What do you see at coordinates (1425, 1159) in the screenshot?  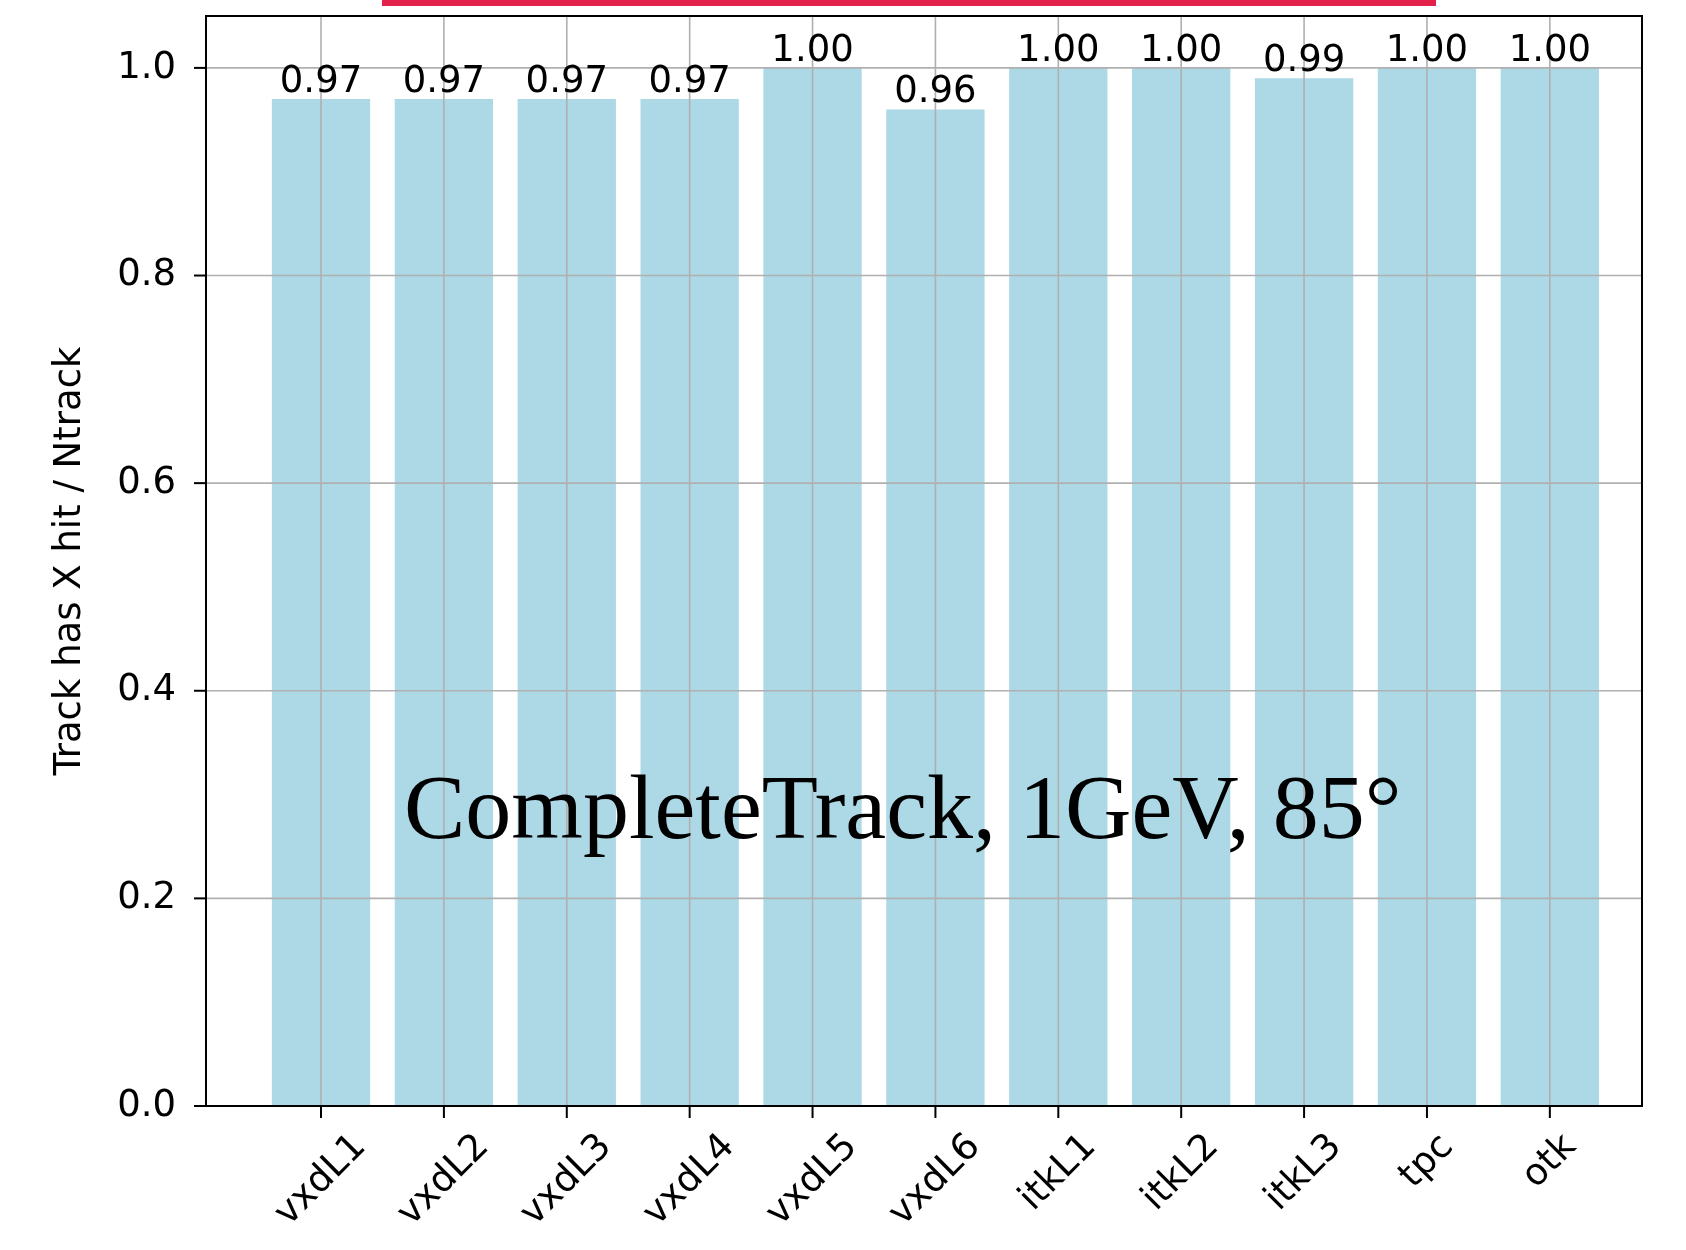 I see `x-tick-label: tpc` at bounding box center [1425, 1159].